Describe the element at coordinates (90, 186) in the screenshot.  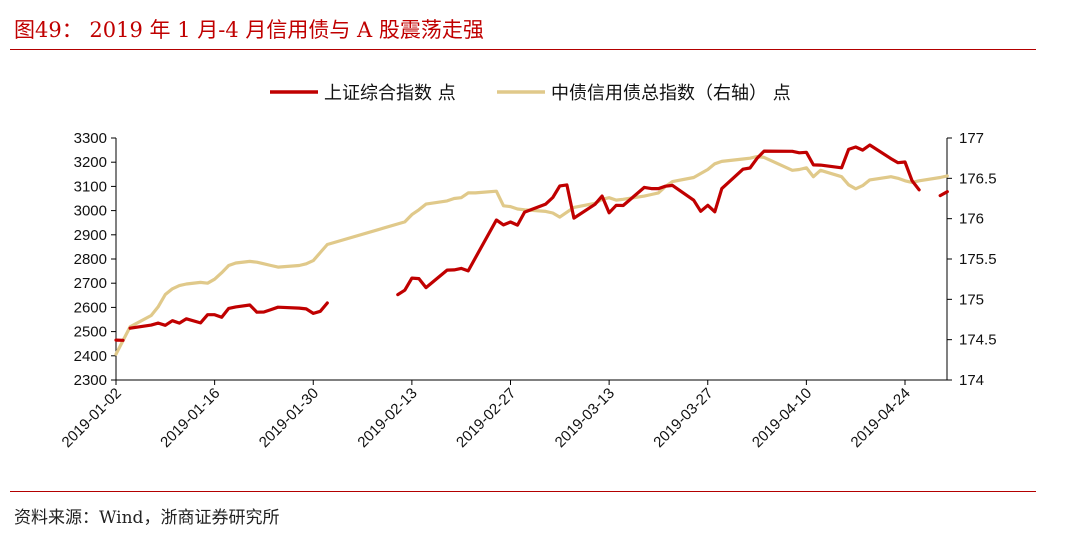
I see `y-left-tick-label: 3100` at that location.